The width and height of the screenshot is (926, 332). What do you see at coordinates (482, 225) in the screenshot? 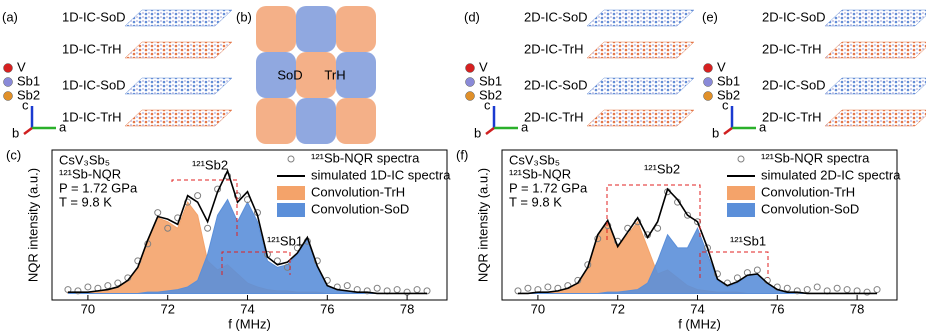
I see `y-axis-label: NQR intensity (a.u.)` at bounding box center [482, 225].